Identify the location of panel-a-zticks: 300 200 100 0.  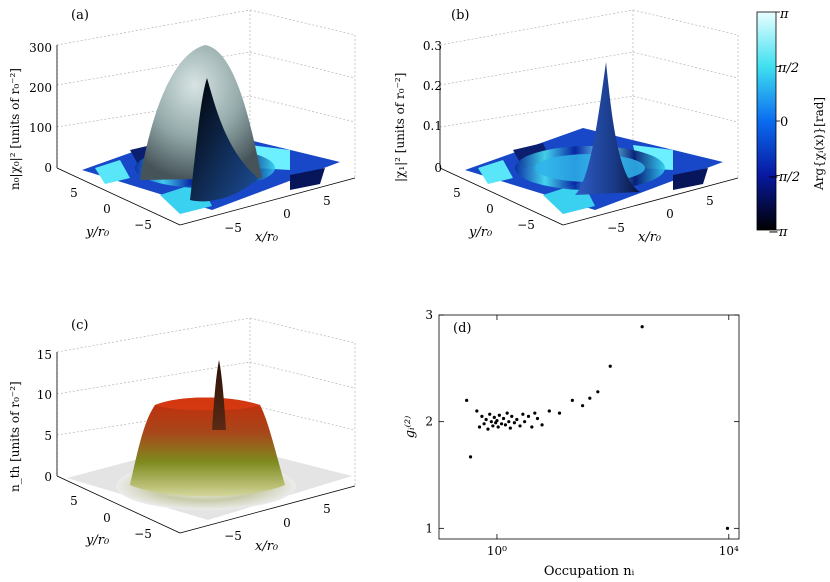
(40, 108).